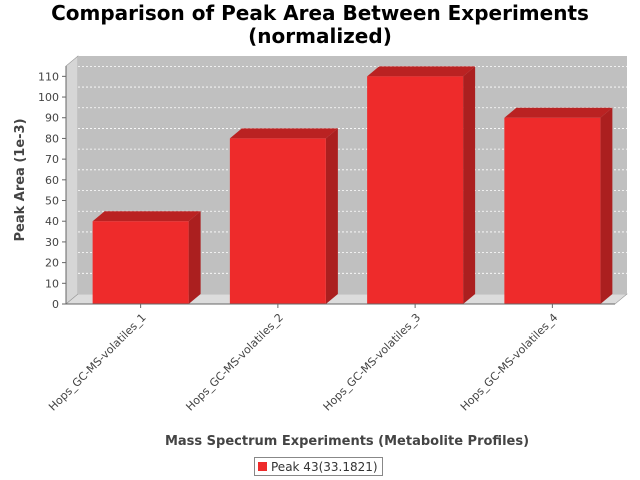 The height and width of the screenshot is (480, 640). Describe the element at coordinates (320, 36) in the screenshot. I see `chart-title-line-2: (normalized)` at that location.